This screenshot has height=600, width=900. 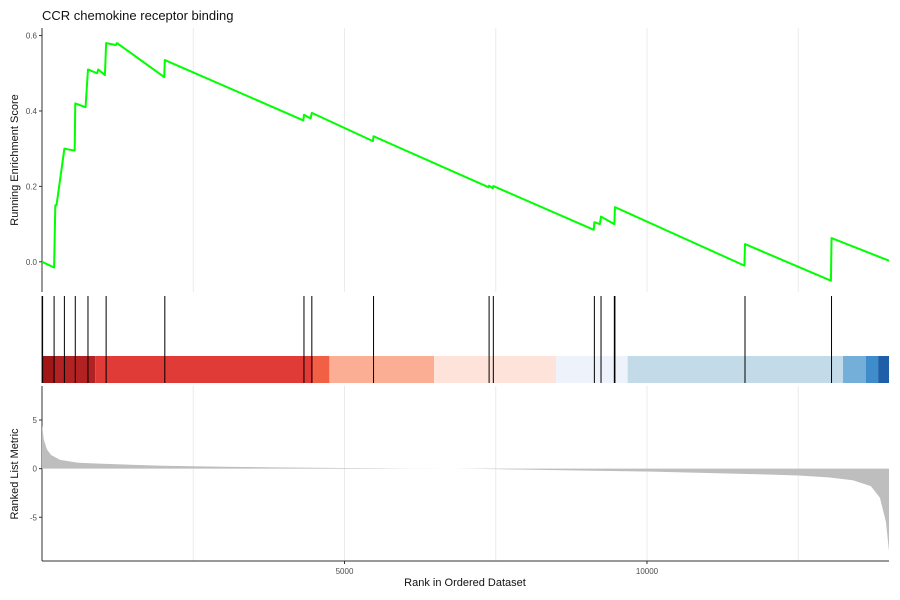 I want to click on x-axis-label: Rank in Ordered Dataset, so click(x=465, y=583).